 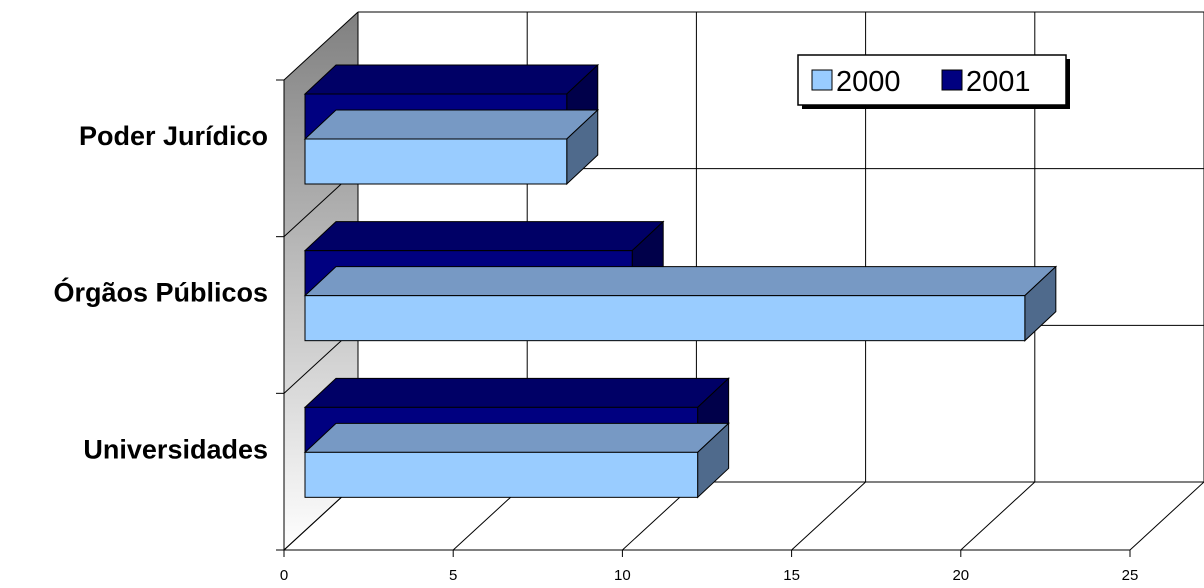 What do you see at coordinates (622, 575) in the screenshot?
I see `x-tick-label: 10` at bounding box center [622, 575].